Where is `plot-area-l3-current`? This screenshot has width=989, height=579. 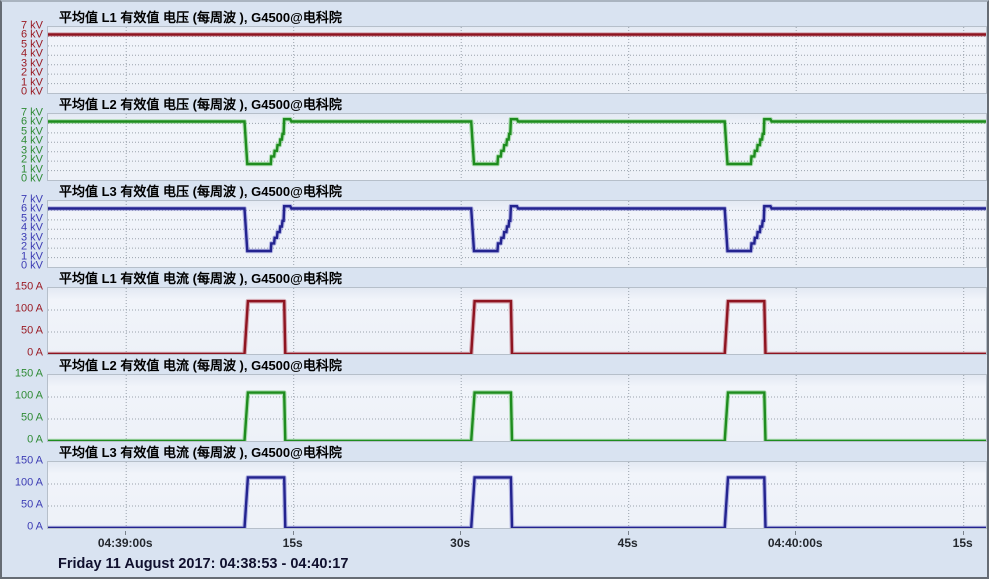
plot-area-l3-current is located at coordinates (517, 495).